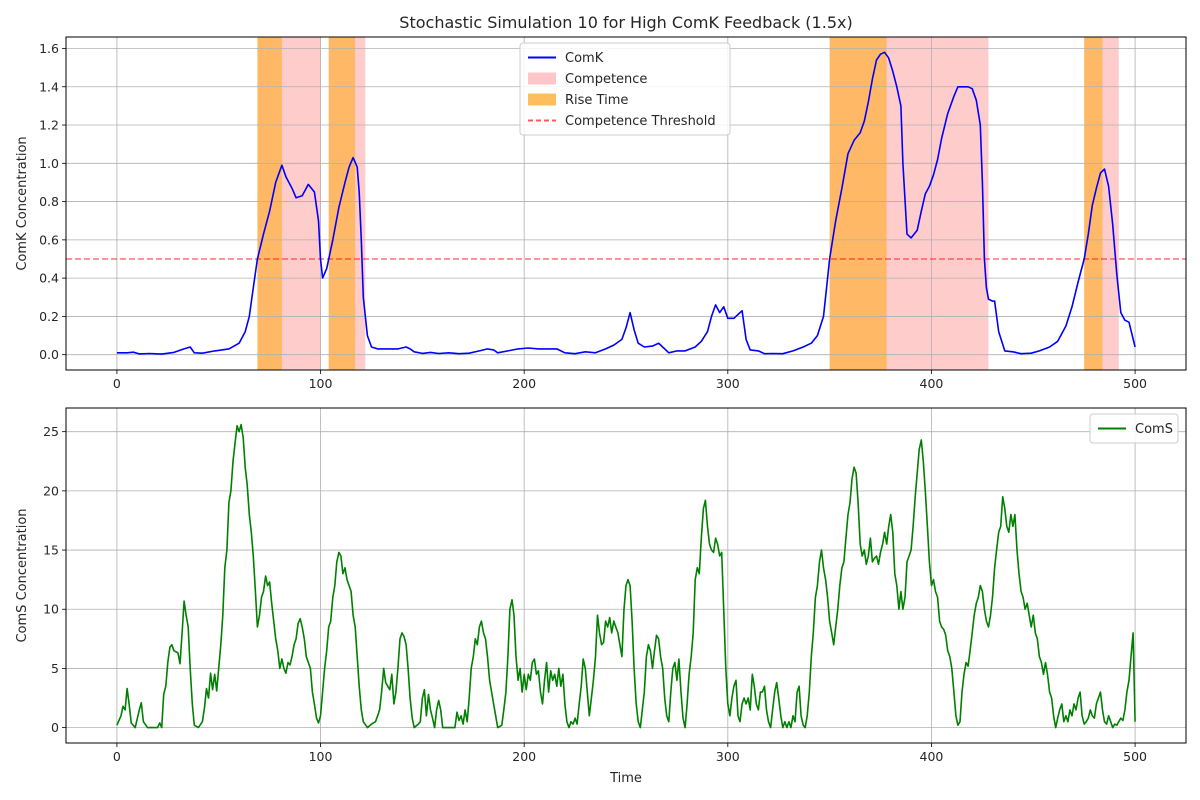 The image size is (1200, 800). What do you see at coordinates (49, 239) in the screenshot?
I see `y-tick-label: 0.6` at bounding box center [49, 239].